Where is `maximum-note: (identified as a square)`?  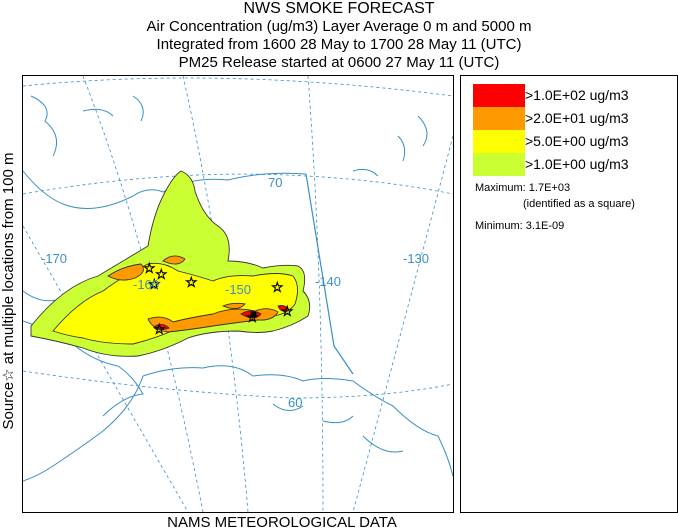
maximum-note: (identified as a square) is located at coordinates (579, 204).